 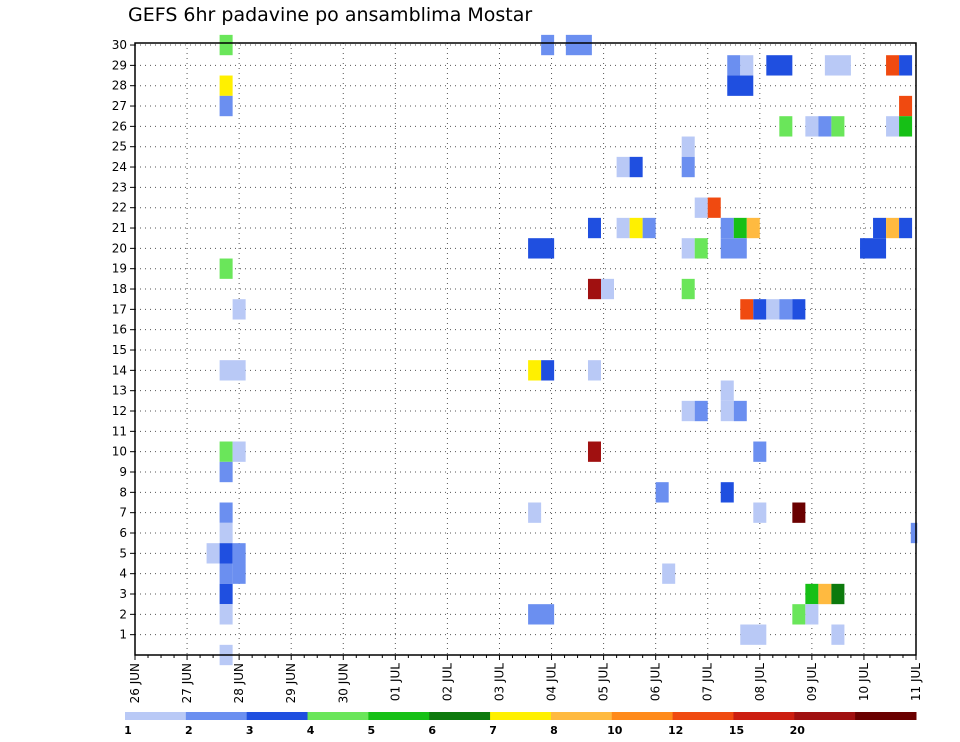 What do you see at coordinates (447, 682) in the screenshot?
I see `x-tick-label: 02 JUL` at bounding box center [447, 682].